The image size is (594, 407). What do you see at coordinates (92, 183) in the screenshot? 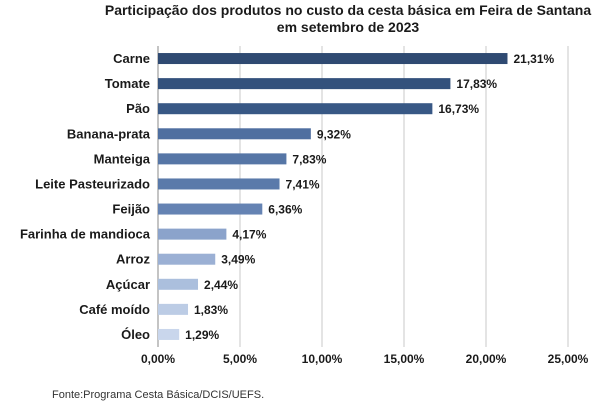
I see `category-label: Leite Pasteurizado` at bounding box center [92, 183].